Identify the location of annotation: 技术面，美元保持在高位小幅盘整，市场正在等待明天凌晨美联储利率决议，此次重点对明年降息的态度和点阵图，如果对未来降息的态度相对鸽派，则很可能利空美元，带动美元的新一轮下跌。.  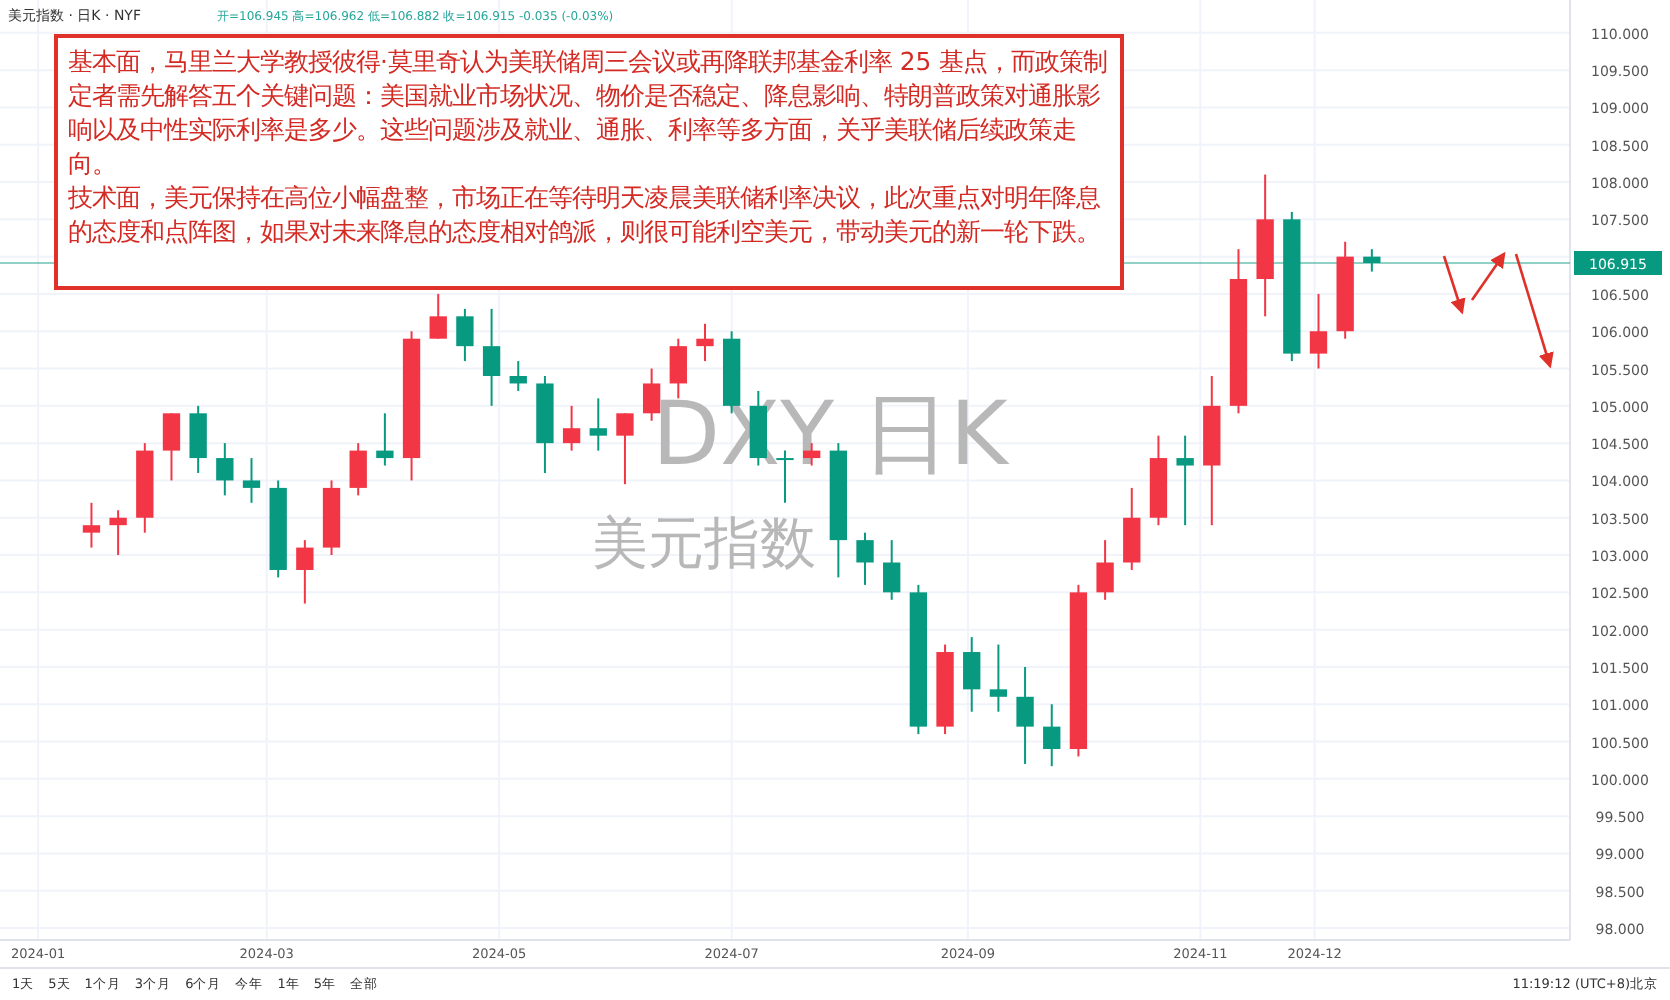
(585, 214).